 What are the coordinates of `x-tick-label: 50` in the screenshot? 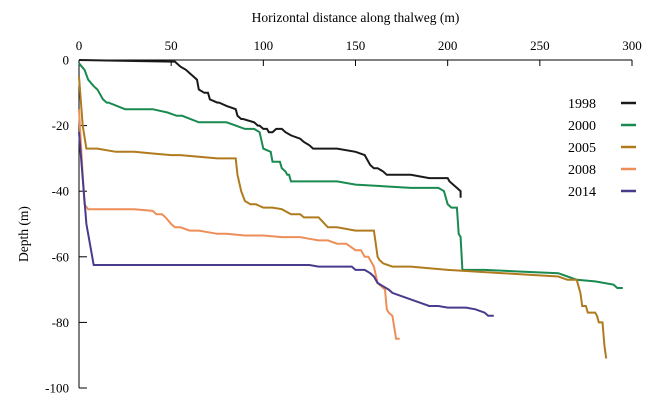 It's located at (171, 45).